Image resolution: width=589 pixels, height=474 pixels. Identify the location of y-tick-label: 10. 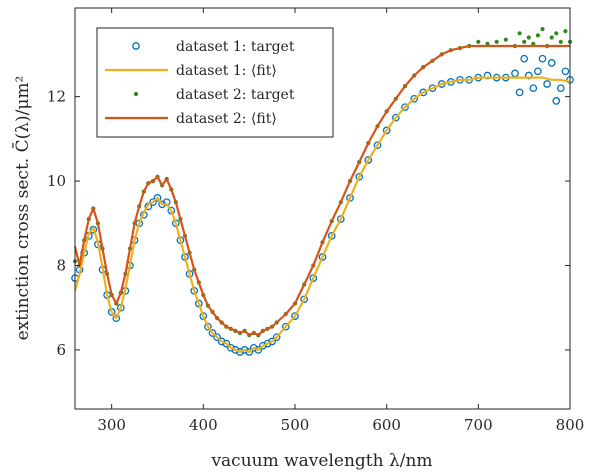
(56, 181).